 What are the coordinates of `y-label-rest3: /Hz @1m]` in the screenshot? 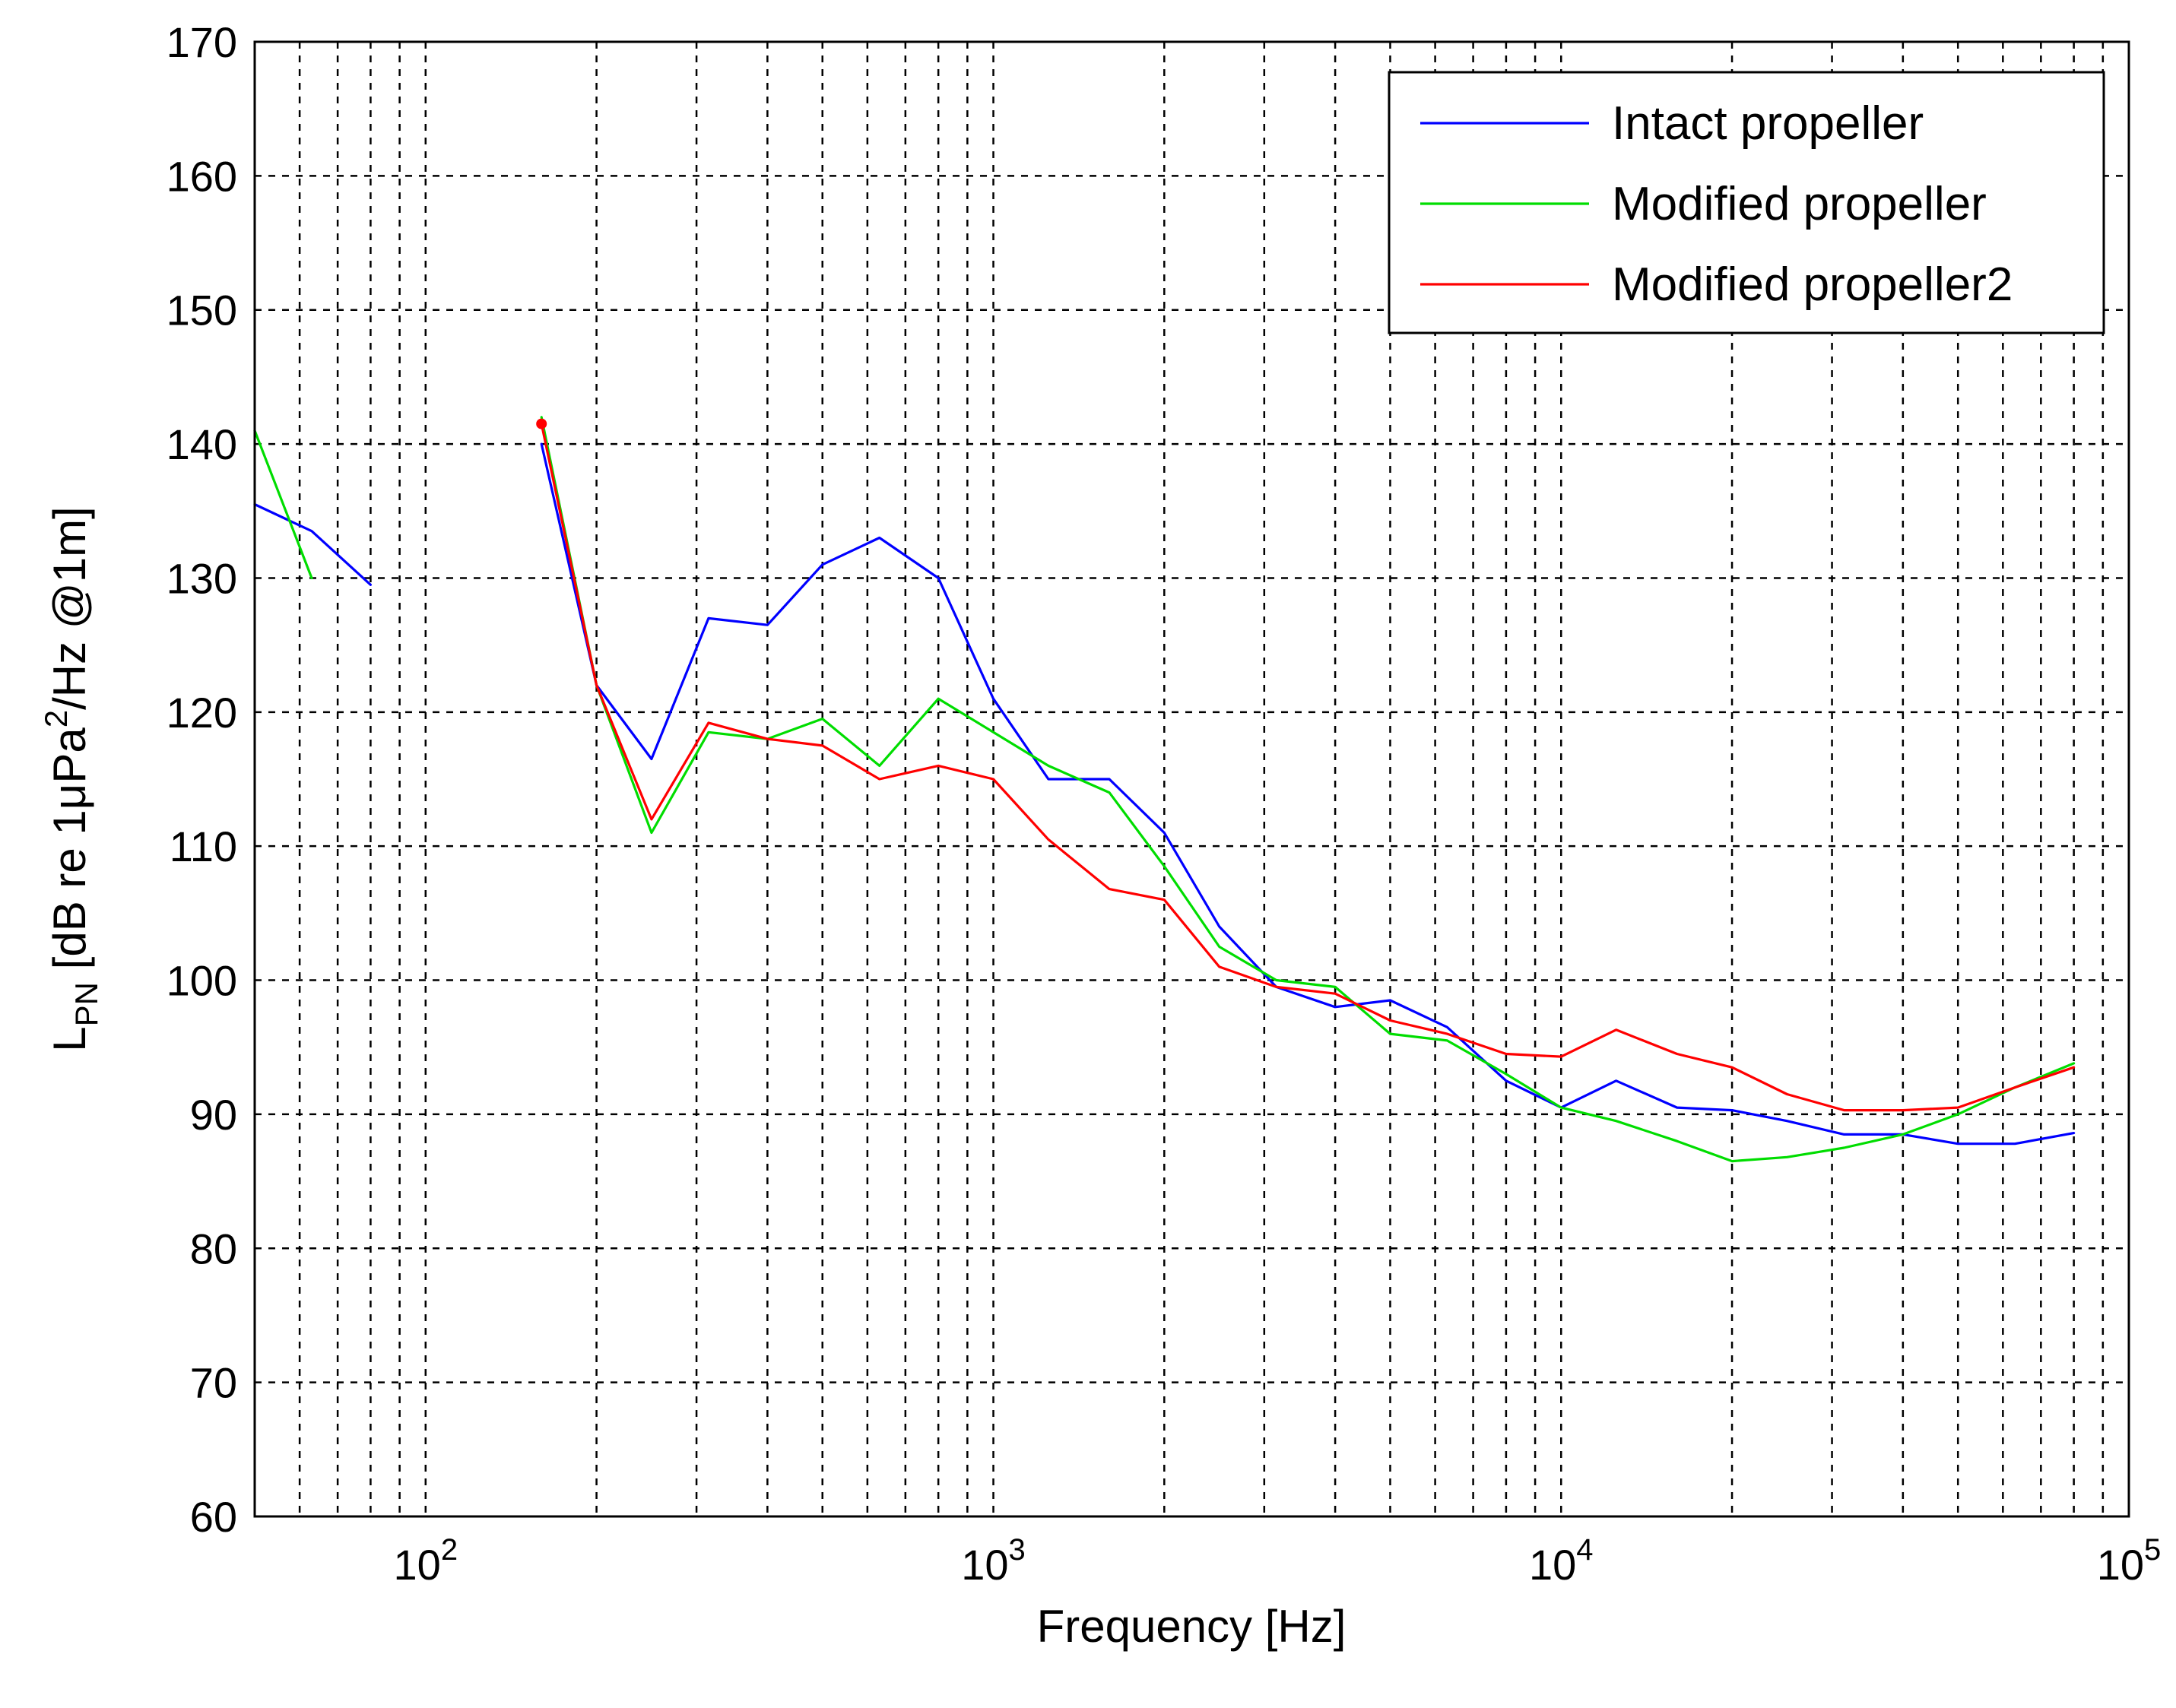 It's located at (69, 608).